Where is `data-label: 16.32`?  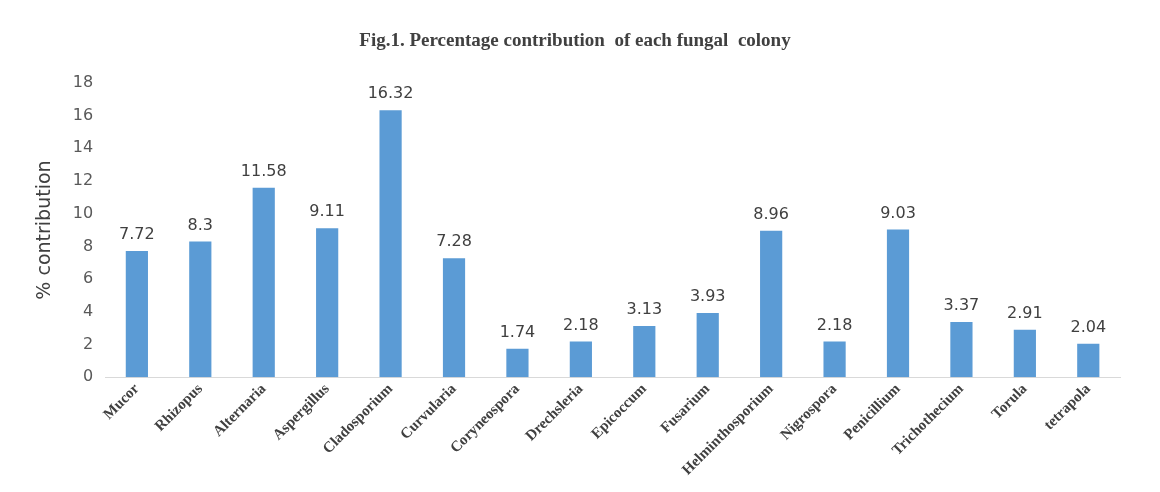
data-label: 16.32 is located at coordinates (390, 93).